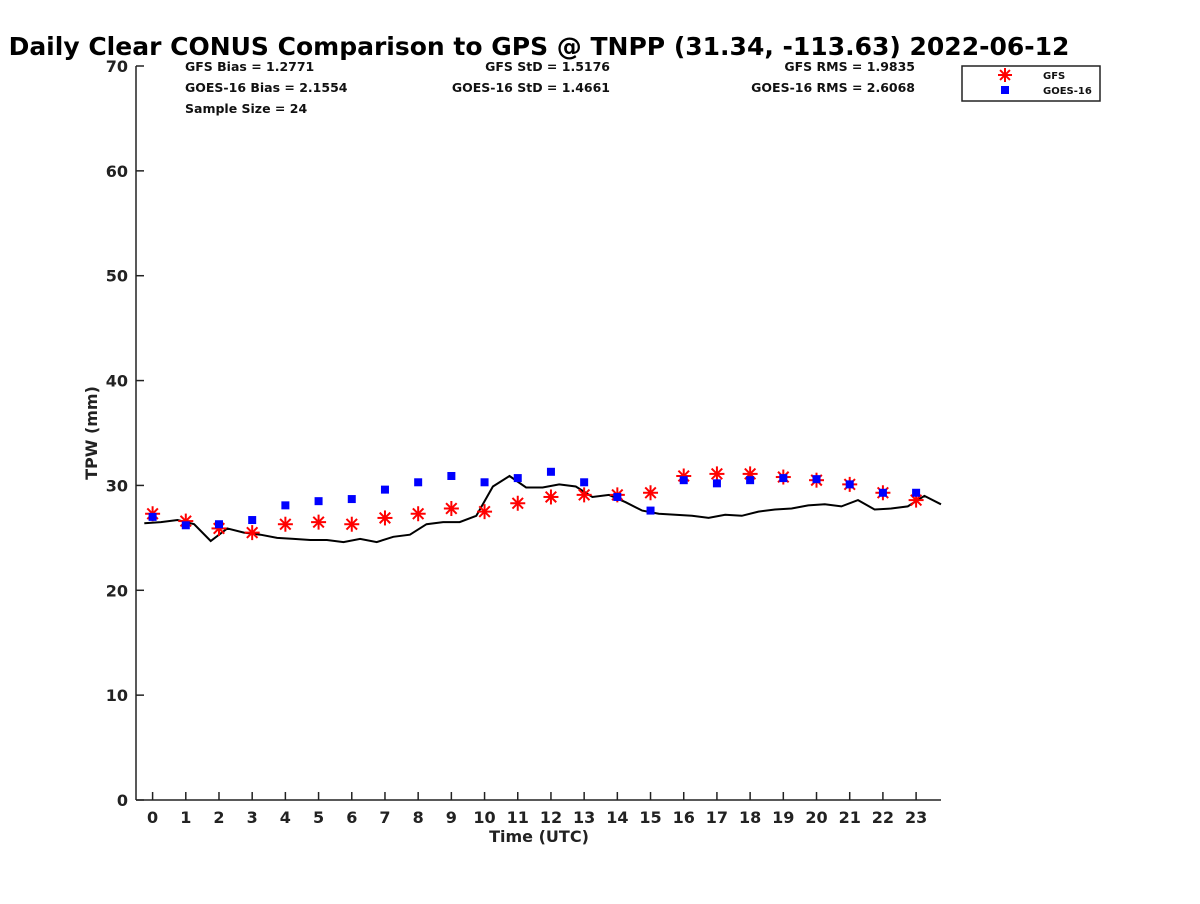 The width and height of the screenshot is (1200, 904). What do you see at coordinates (117, 485) in the screenshot?
I see `y-tick-label: 30` at bounding box center [117, 485].